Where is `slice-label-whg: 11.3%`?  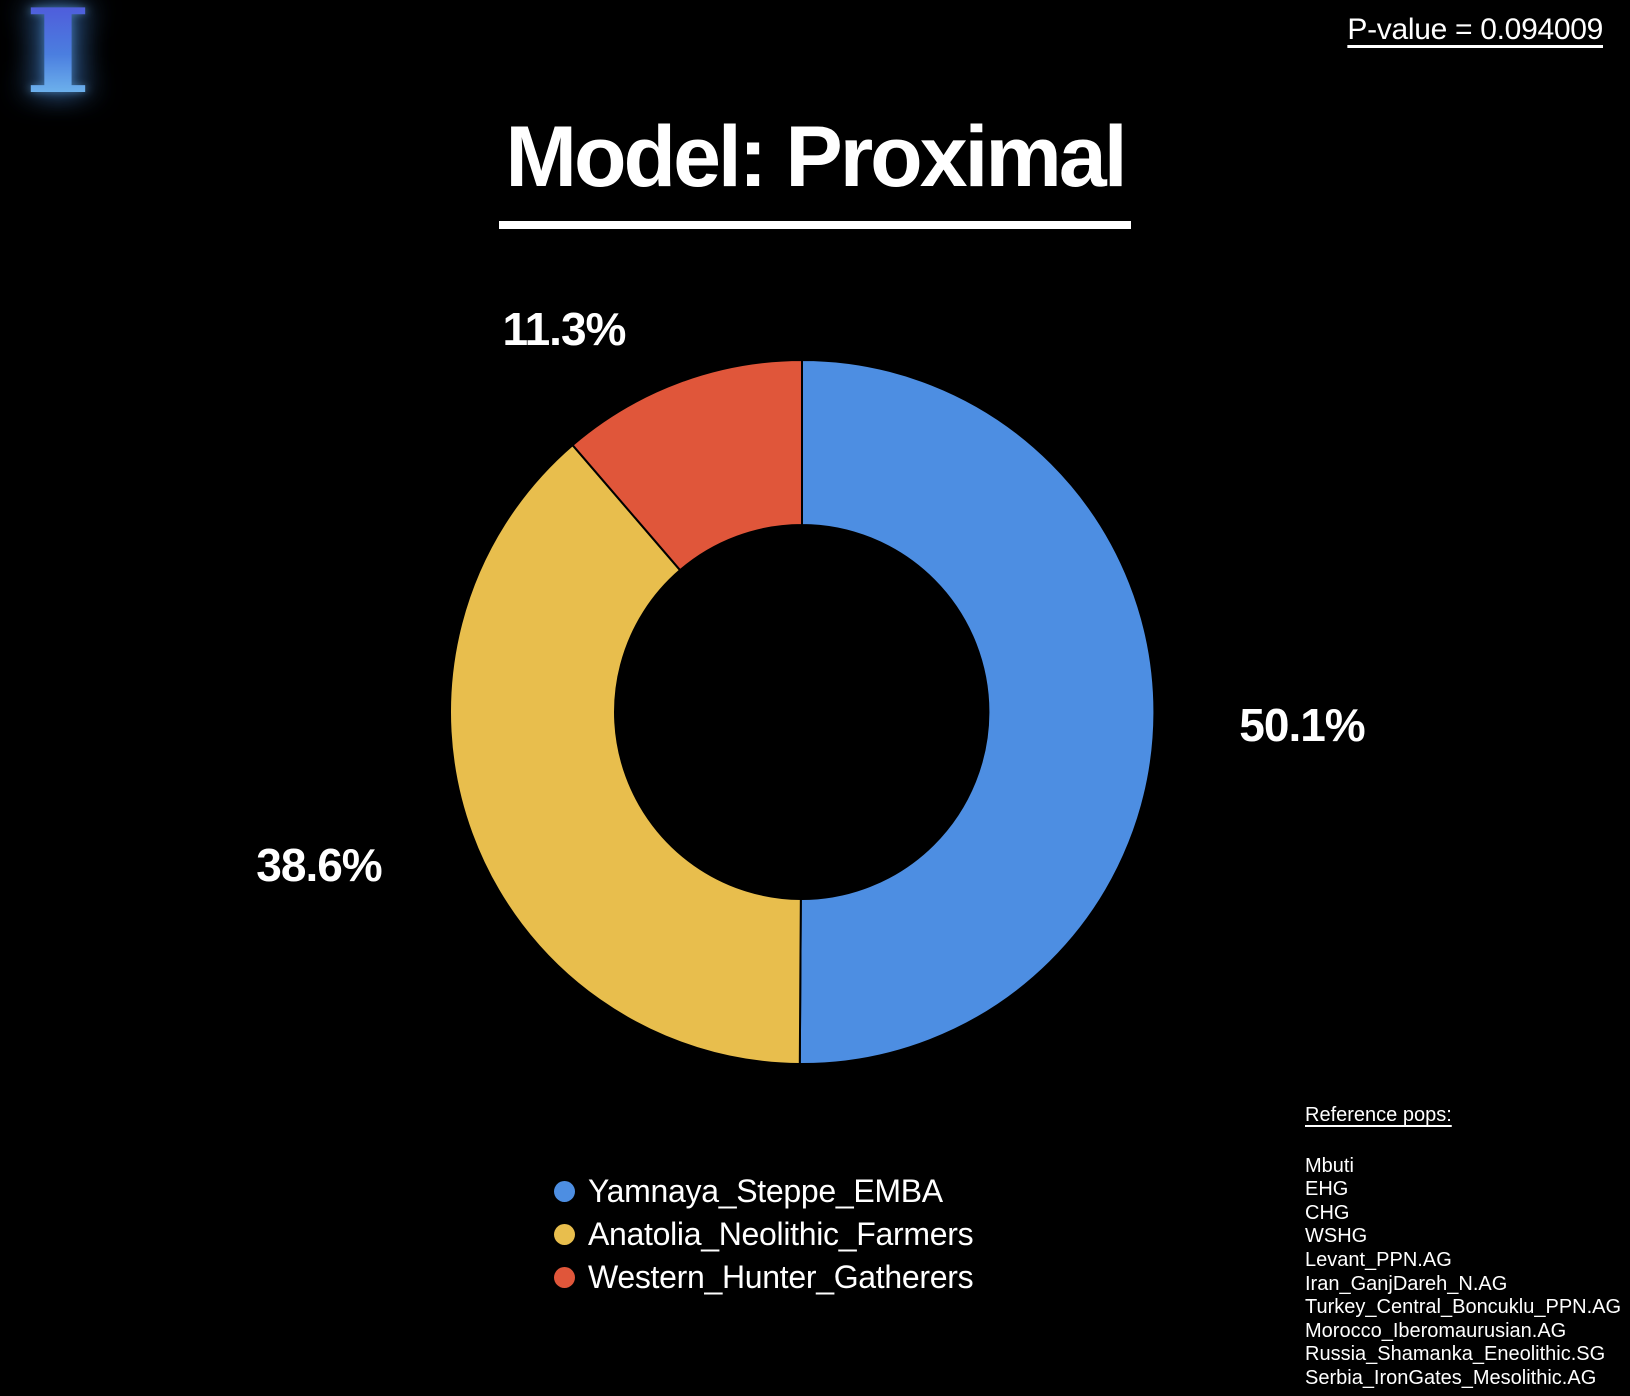 slice-label-whg: 11.3% is located at coordinates (564, 329).